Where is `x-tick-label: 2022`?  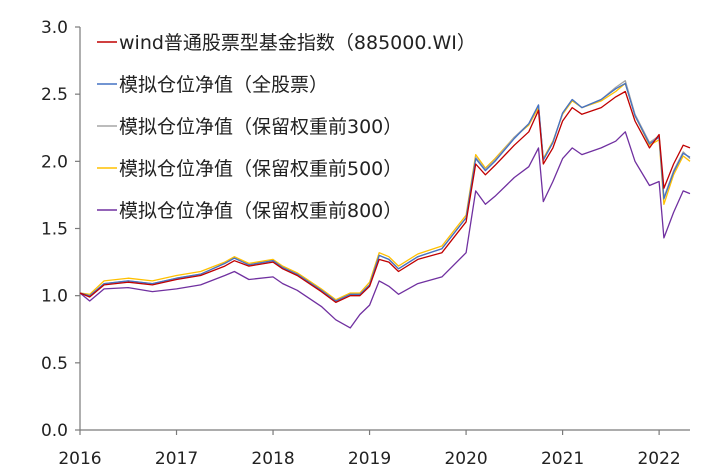
x-tick-label: 2022 is located at coordinates (658, 459).